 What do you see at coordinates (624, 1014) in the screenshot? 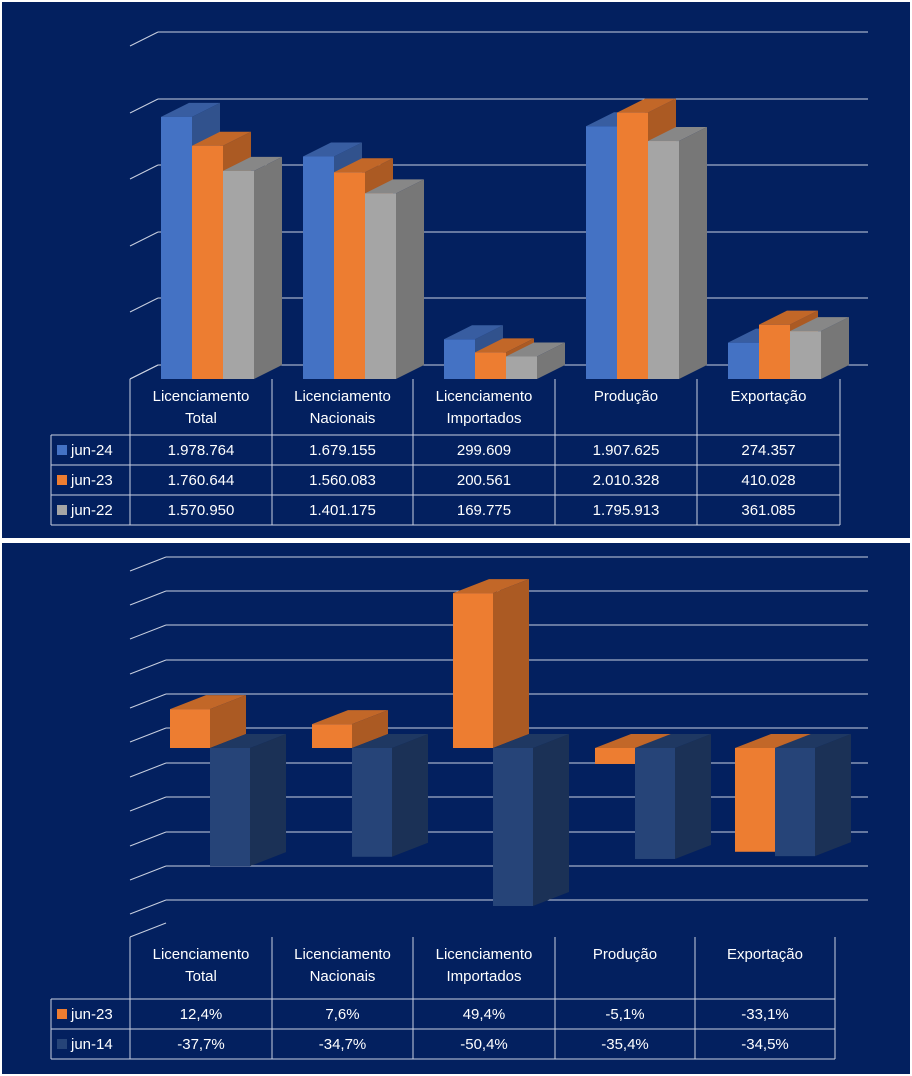
I see `table-cell-jun-23-producao: -5,1%` at bounding box center [624, 1014].